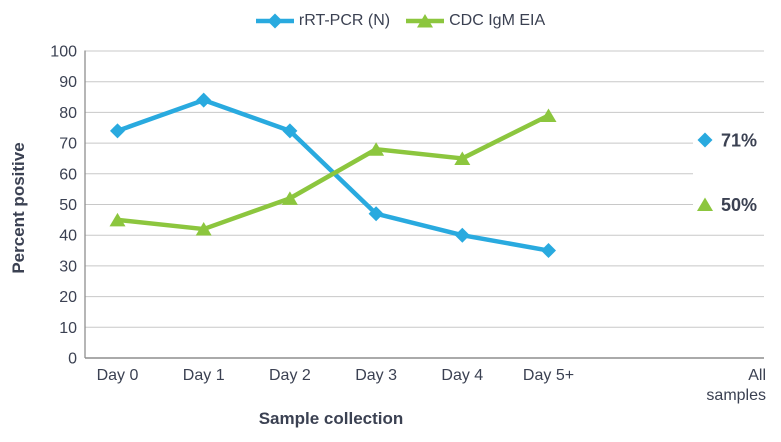 The image size is (781, 442). What do you see at coordinates (68, 297) in the screenshot?
I see `svg-text: 20` at bounding box center [68, 297].